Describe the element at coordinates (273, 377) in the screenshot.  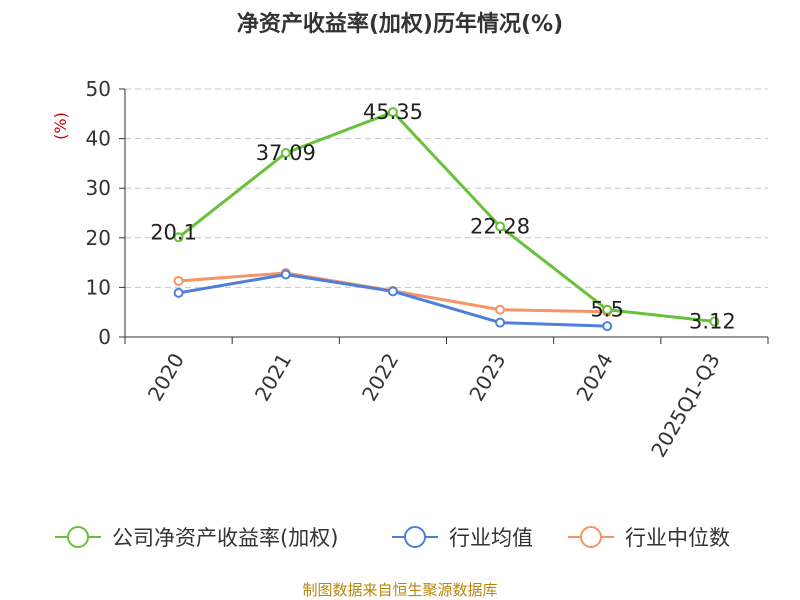
I see `x-tick-label: 2021` at that location.